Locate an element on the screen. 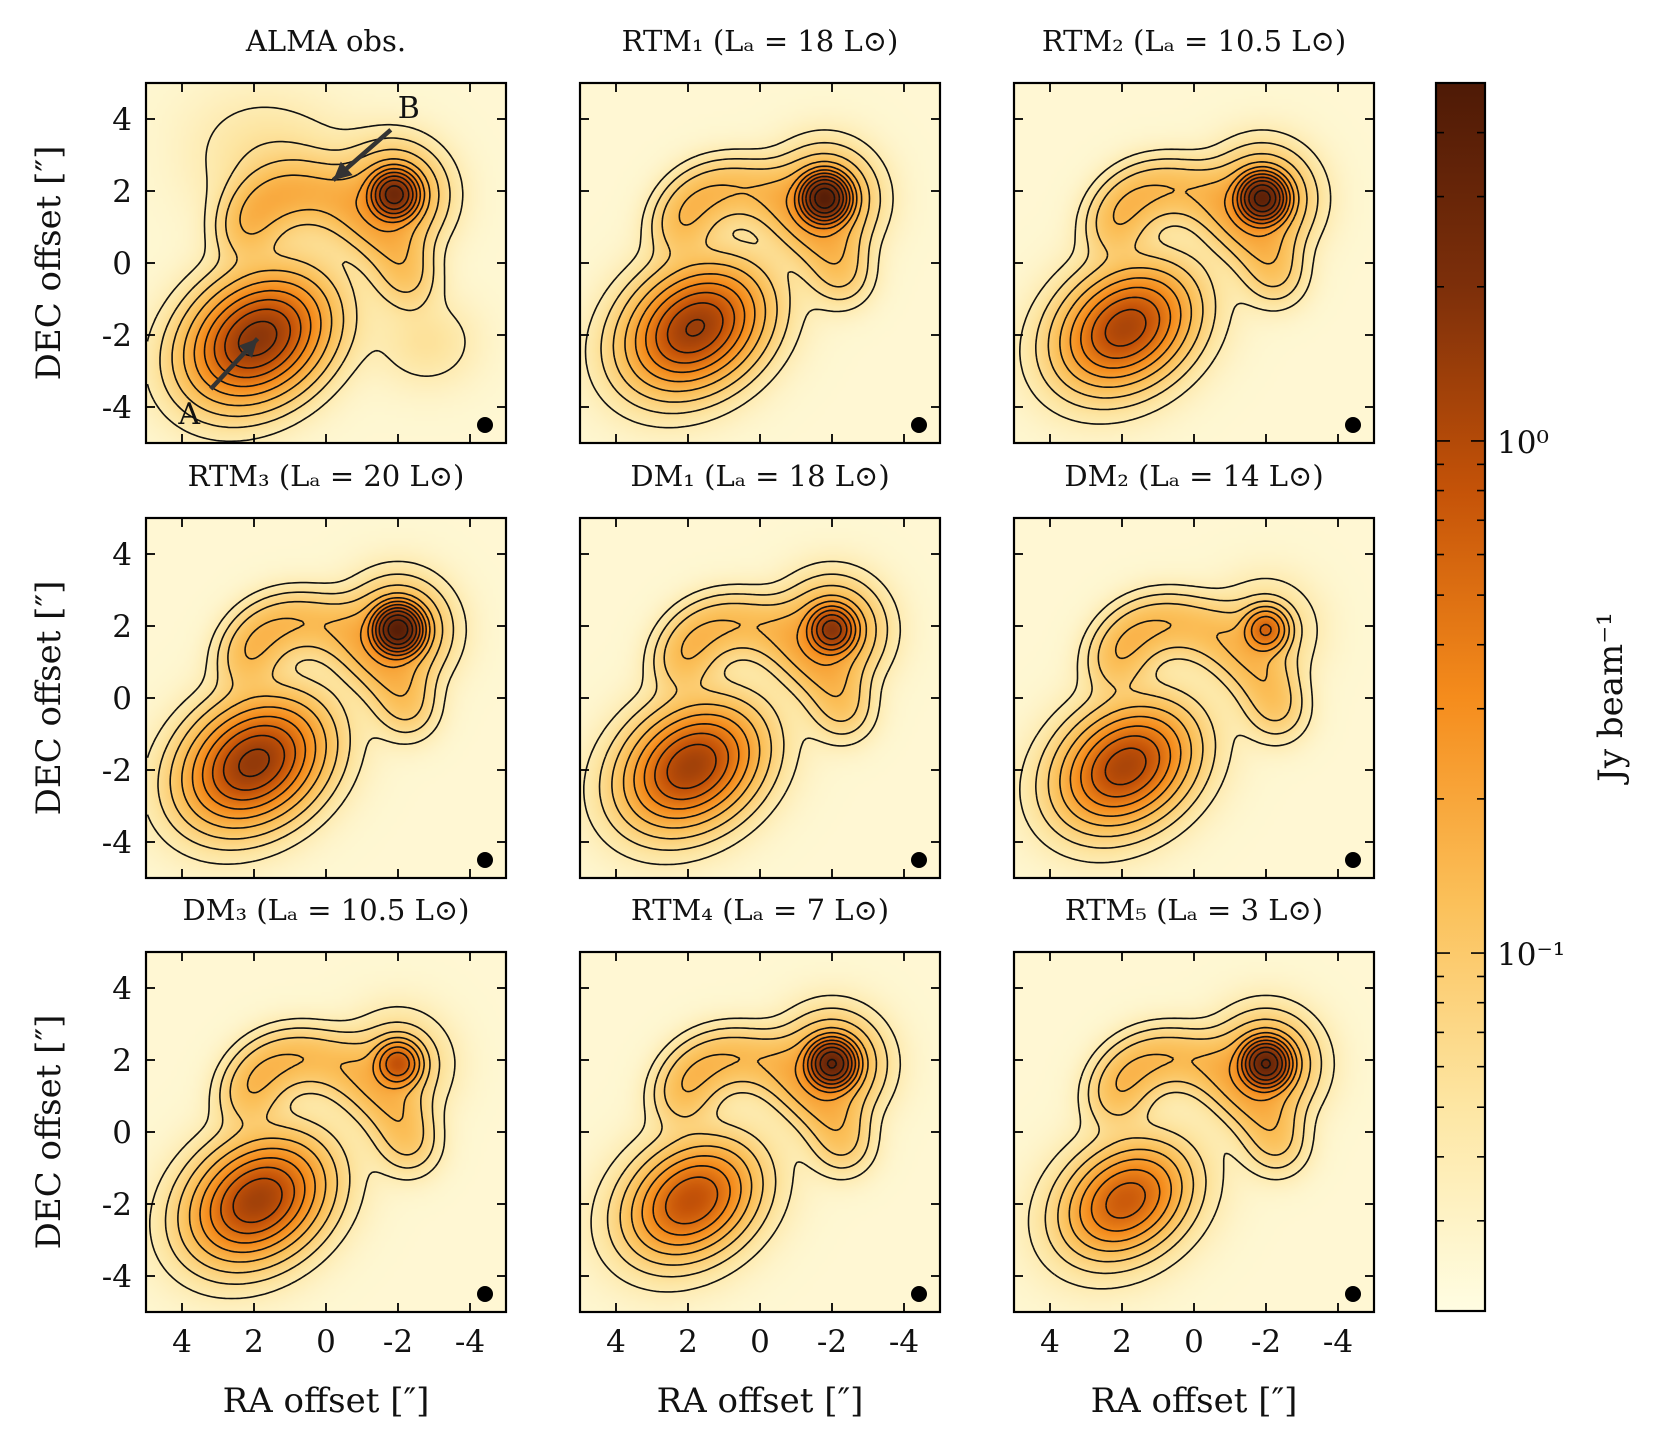  x-tick-label: -2 is located at coordinates (398, 1342).